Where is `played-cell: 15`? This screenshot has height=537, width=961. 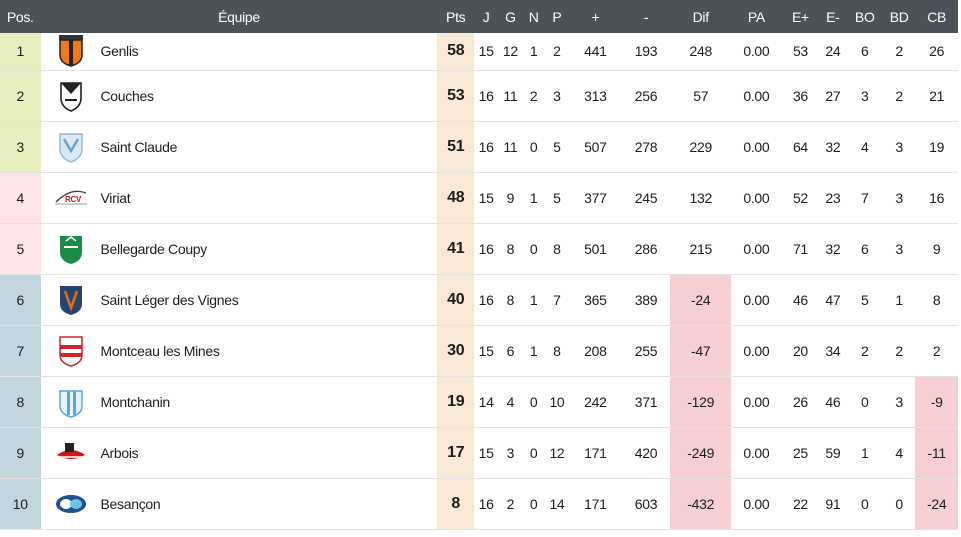 played-cell: 15 is located at coordinates (486, 198).